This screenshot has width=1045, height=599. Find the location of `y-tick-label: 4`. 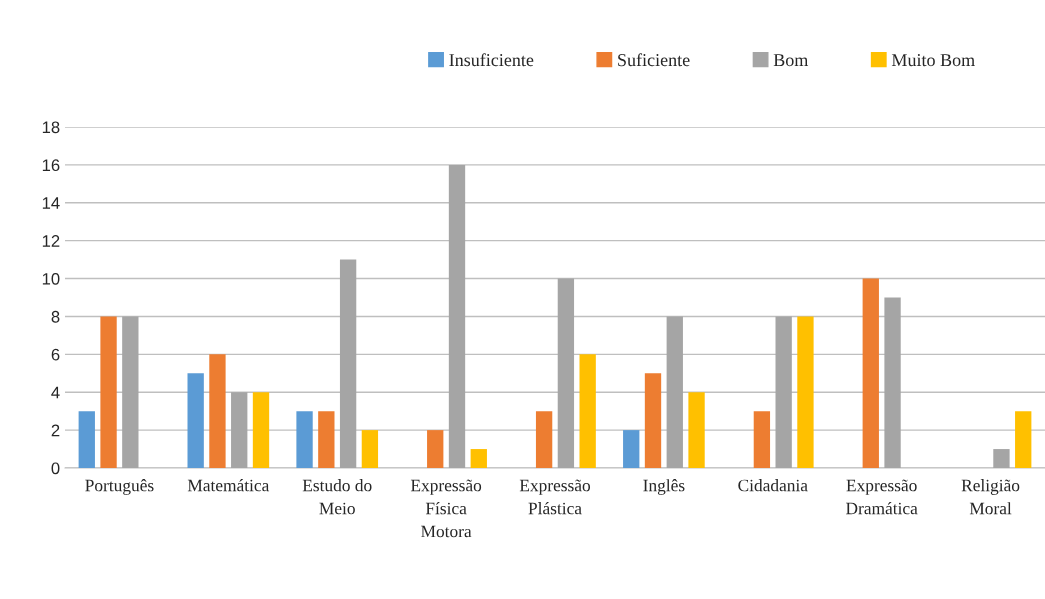

y-tick-label: 4 is located at coordinates (55, 392).